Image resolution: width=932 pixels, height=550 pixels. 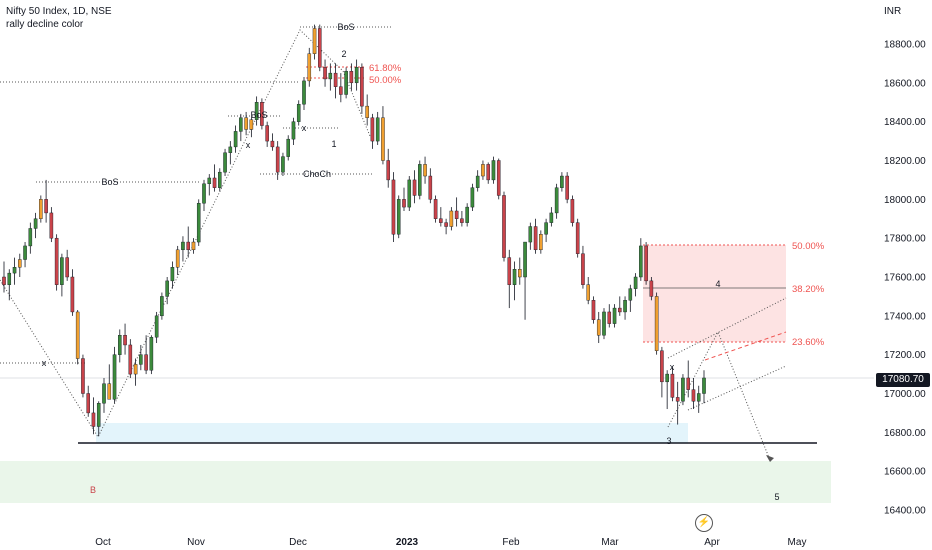 I want to click on support-zone, so click(x=392, y=433).